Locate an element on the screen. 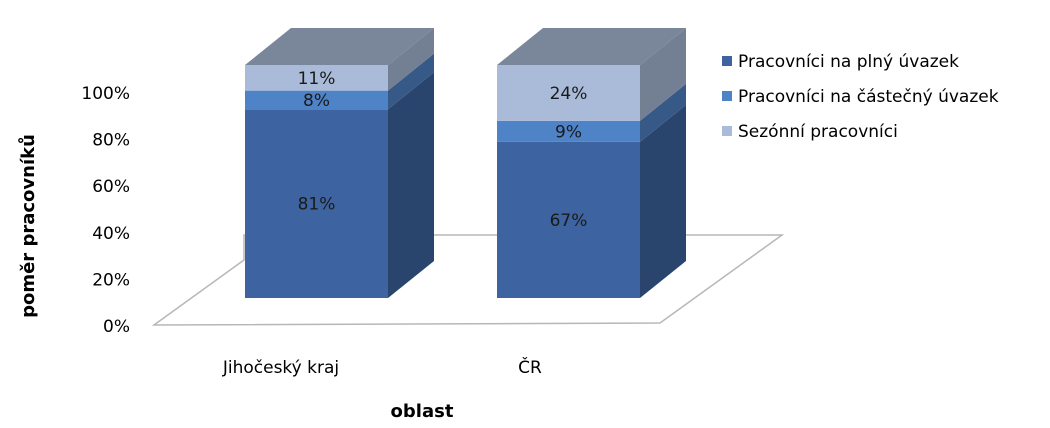 The image size is (1050, 428). data-label: 9% is located at coordinates (568, 132).